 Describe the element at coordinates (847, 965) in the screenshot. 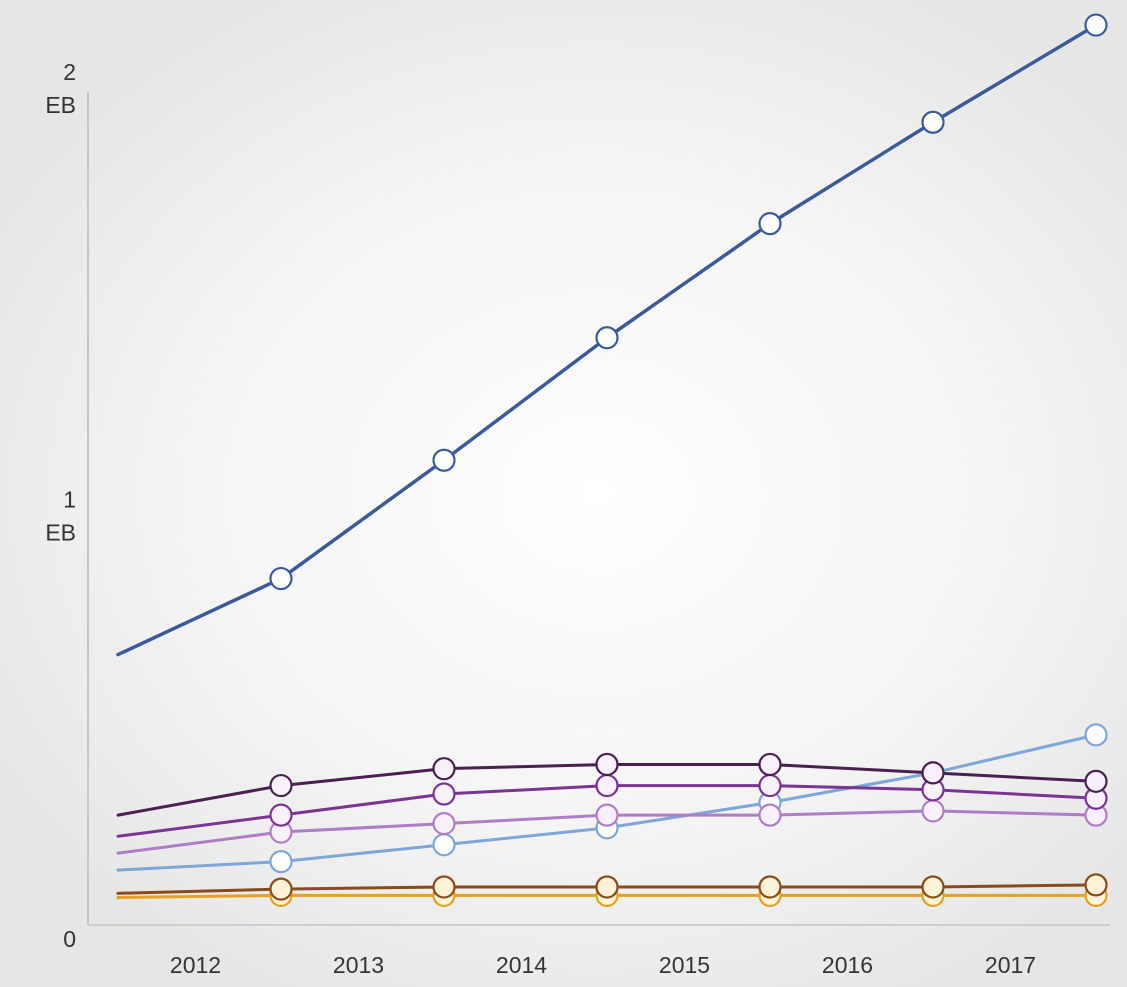

I see `x-tick-label: 2016` at that location.